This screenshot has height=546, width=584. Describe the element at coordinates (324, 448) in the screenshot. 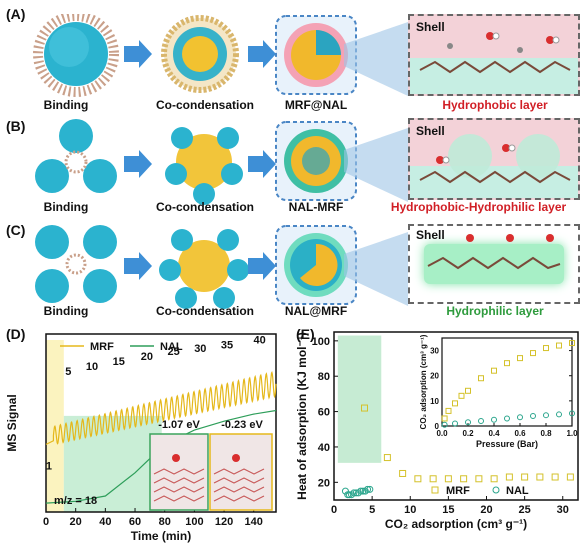

I see `y-tick-label: 40` at that location.